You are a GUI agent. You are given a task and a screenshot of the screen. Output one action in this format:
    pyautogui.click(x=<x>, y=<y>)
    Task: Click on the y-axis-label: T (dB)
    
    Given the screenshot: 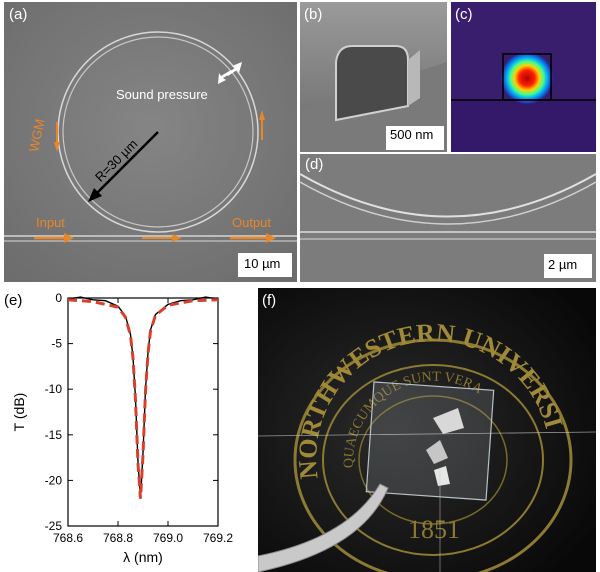 What is the action you would take?
    pyautogui.click(x=19, y=412)
    